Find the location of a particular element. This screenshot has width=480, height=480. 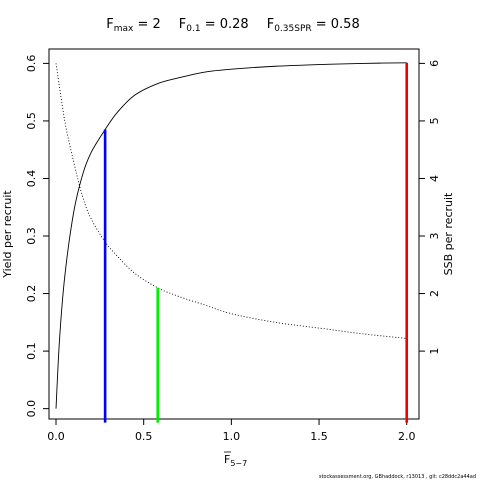

y-axis-right-tick-label: 1 is located at coordinates (434, 351).